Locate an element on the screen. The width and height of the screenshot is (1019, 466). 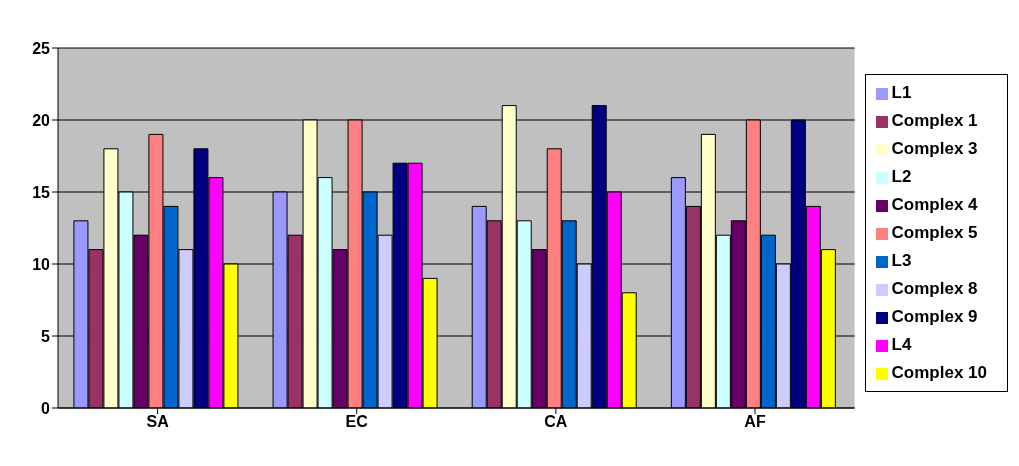
y-tick-label: 10 is located at coordinates (41, 264).